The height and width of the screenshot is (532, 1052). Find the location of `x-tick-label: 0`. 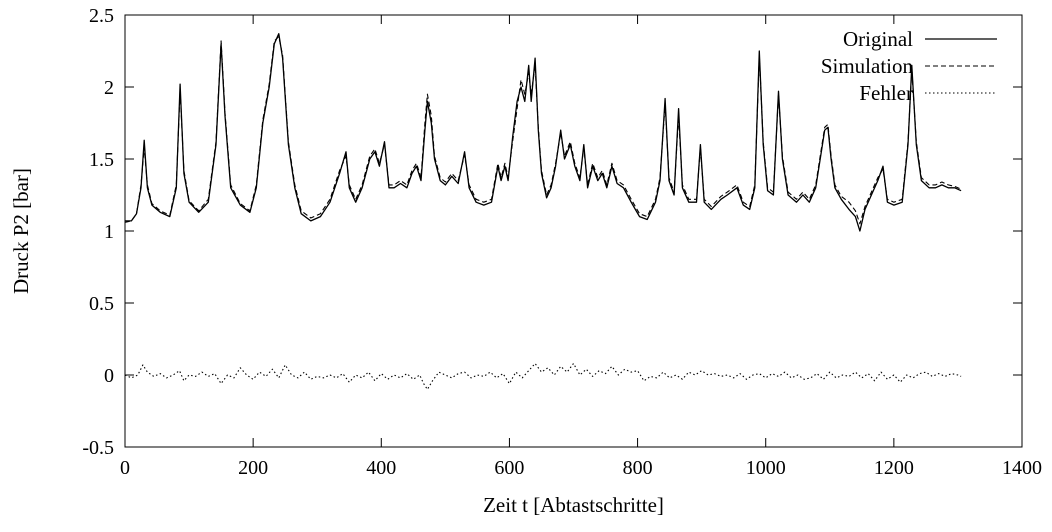

x-tick-label: 0 is located at coordinates (125, 468).